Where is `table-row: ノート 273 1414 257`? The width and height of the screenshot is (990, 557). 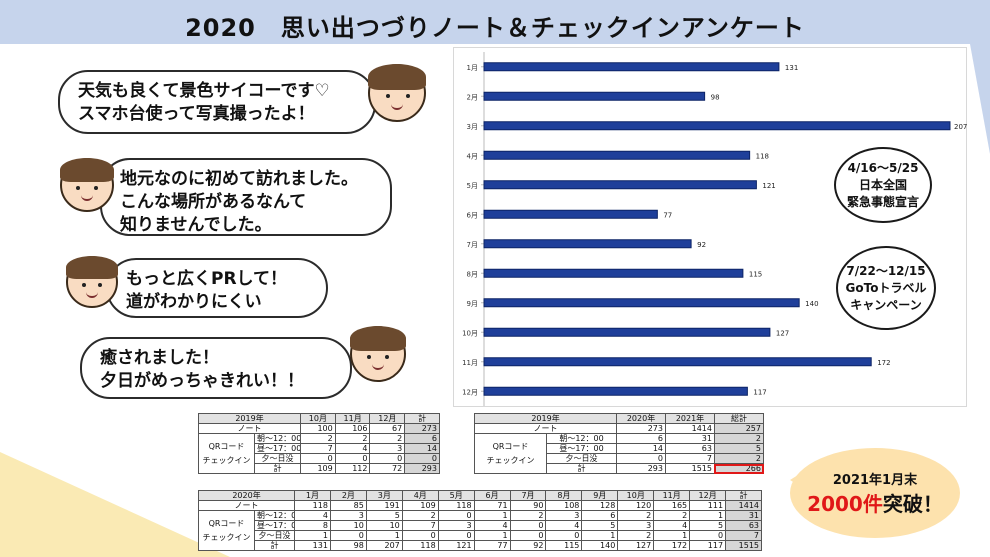 table-row: ノート 273 1414 257 is located at coordinates (619, 428).